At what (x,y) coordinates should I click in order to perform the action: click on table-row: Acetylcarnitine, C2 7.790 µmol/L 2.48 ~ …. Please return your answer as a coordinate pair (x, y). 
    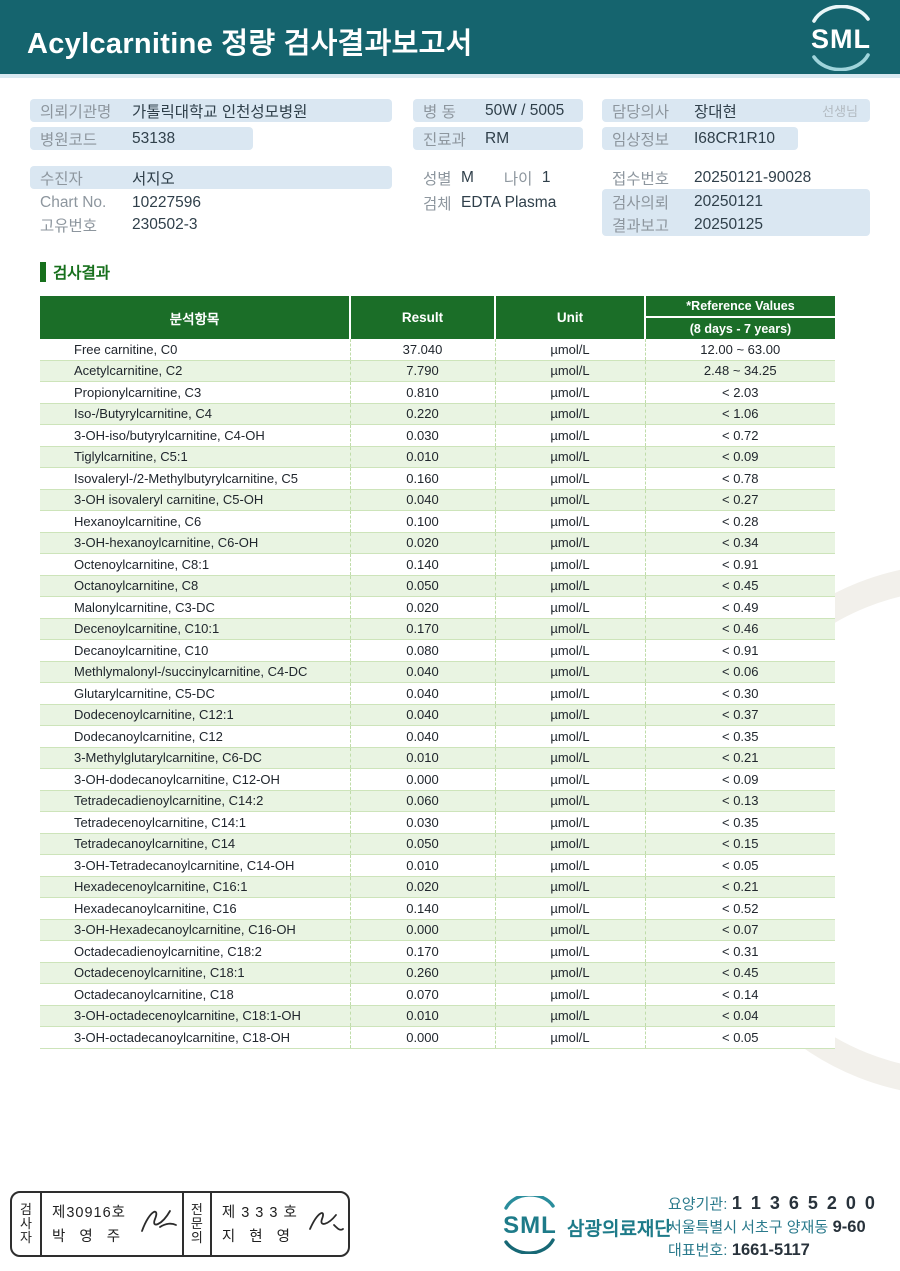
    Looking at the image, I should click on (437, 371).